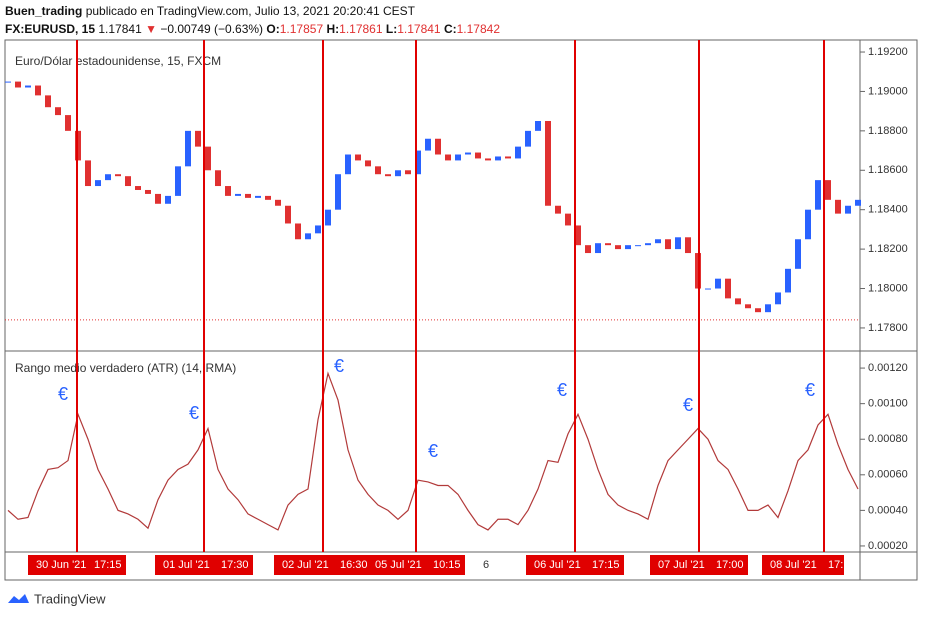  I want to click on o-label: O:, so click(272, 29).